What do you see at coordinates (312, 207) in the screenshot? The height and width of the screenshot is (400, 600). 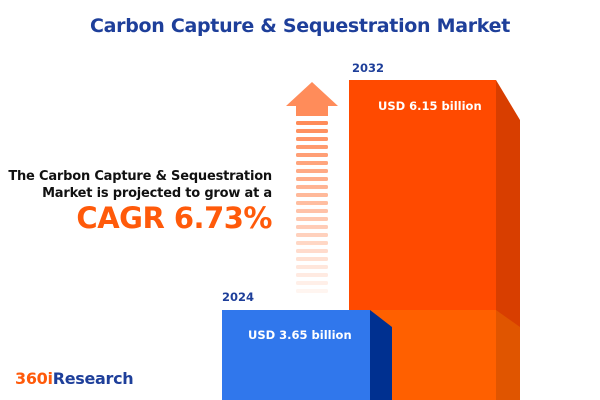 I see `arrow-stripes` at bounding box center [312, 207].